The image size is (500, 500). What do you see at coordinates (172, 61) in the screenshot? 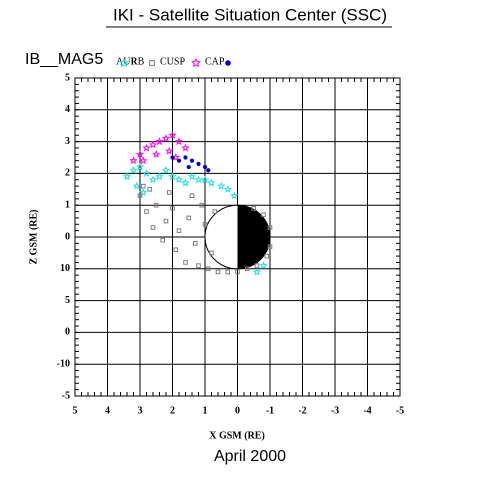
I see `legend-label: CUSP` at bounding box center [172, 61].